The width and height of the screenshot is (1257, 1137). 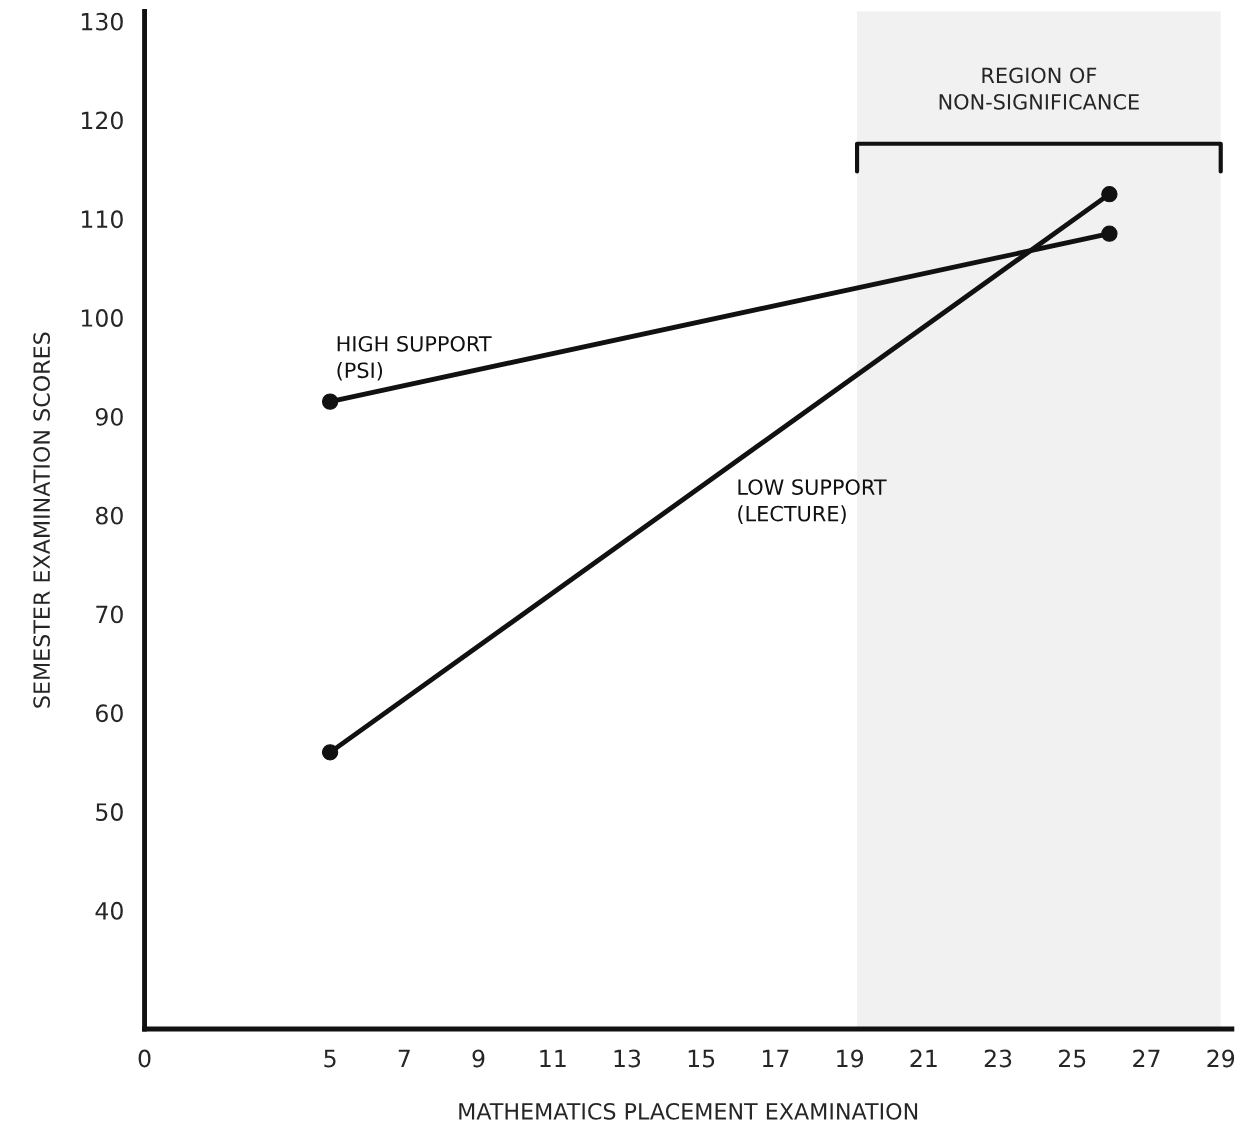 What do you see at coordinates (109, 812) in the screenshot?
I see `y-tick-label: 50` at bounding box center [109, 812].